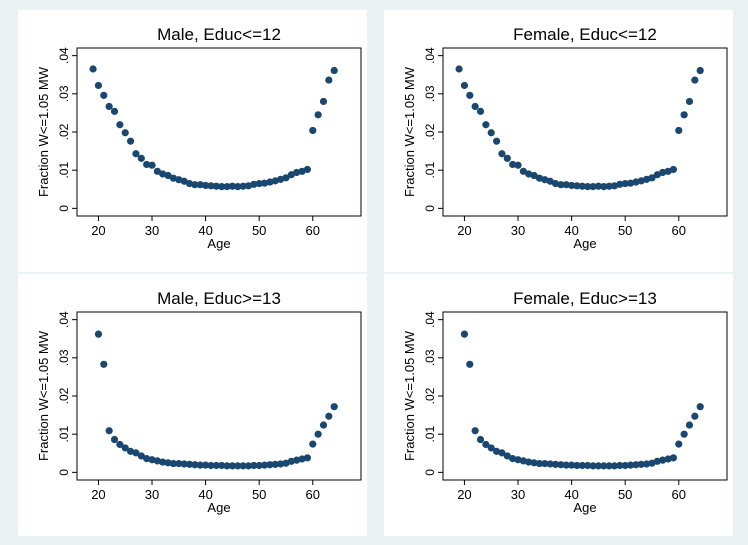 This screenshot has height=545, width=748. What do you see at coordinates (430, 131) in the screenshot?
I see `y-tick-label: .02` at bounding box center [430, 131].